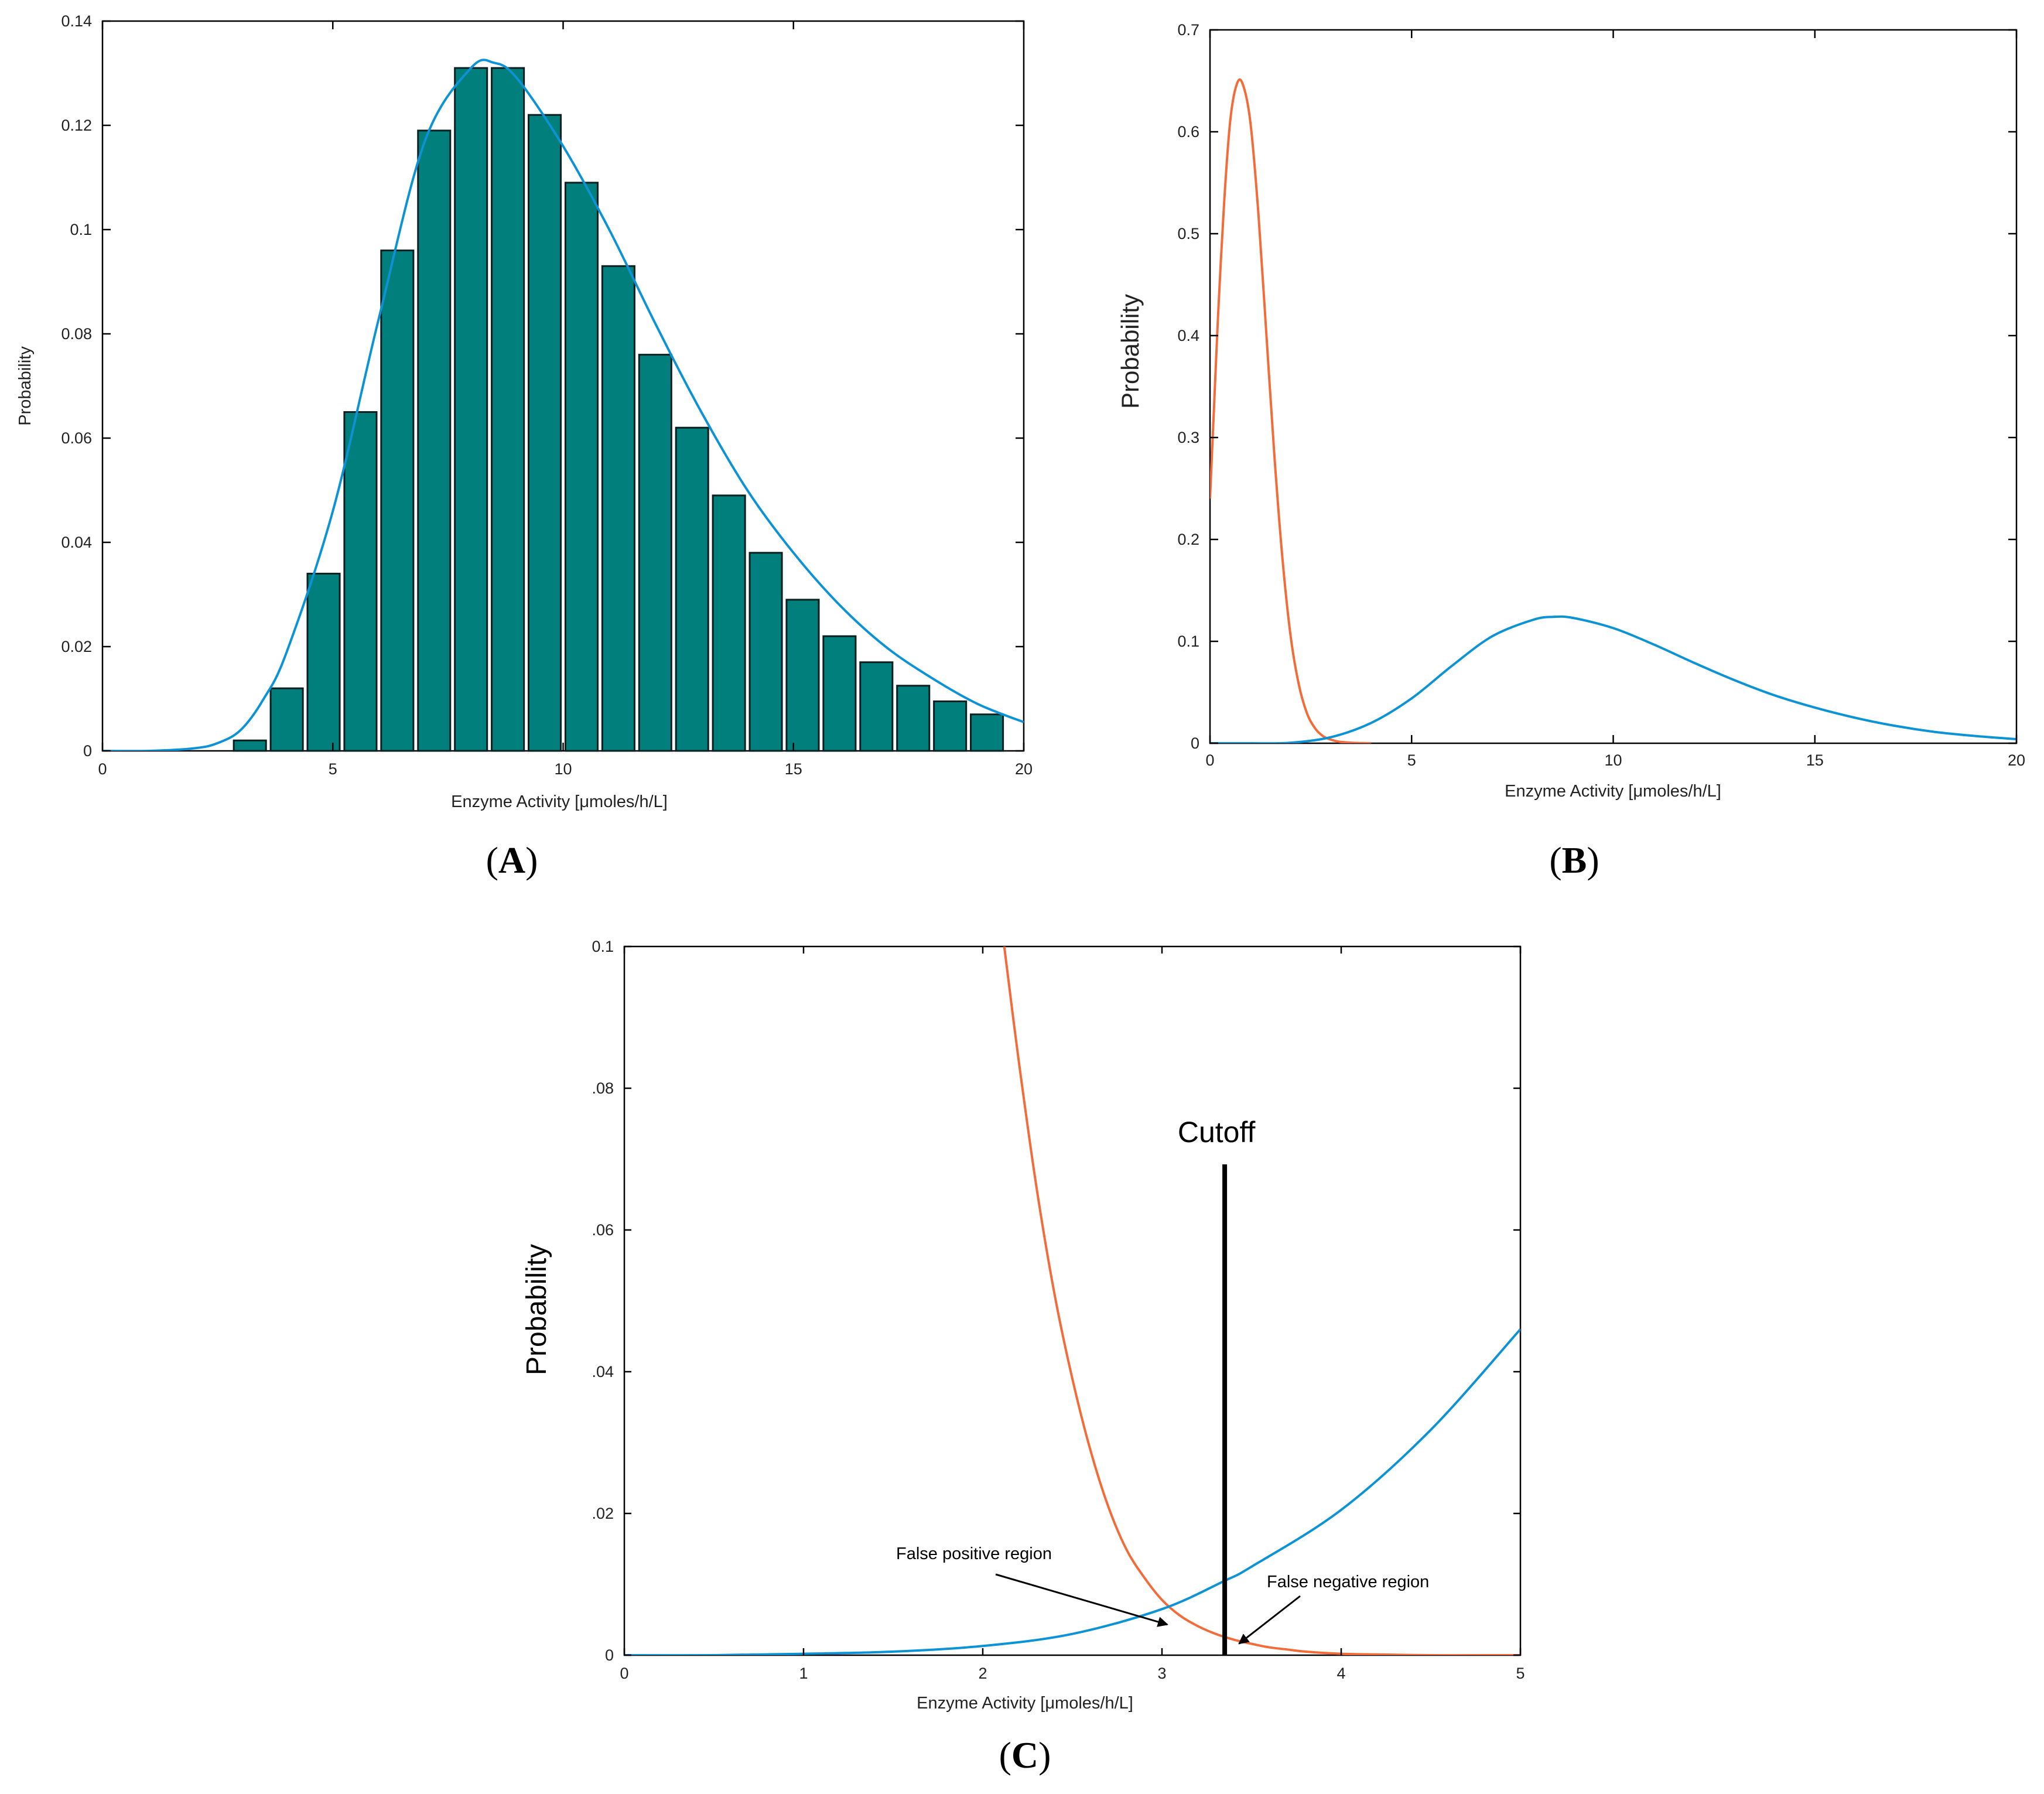  Describe the element at coordinates (603, 947) in the screenshot. I see `panel-c-y-tick-label: 0.1` at that location.